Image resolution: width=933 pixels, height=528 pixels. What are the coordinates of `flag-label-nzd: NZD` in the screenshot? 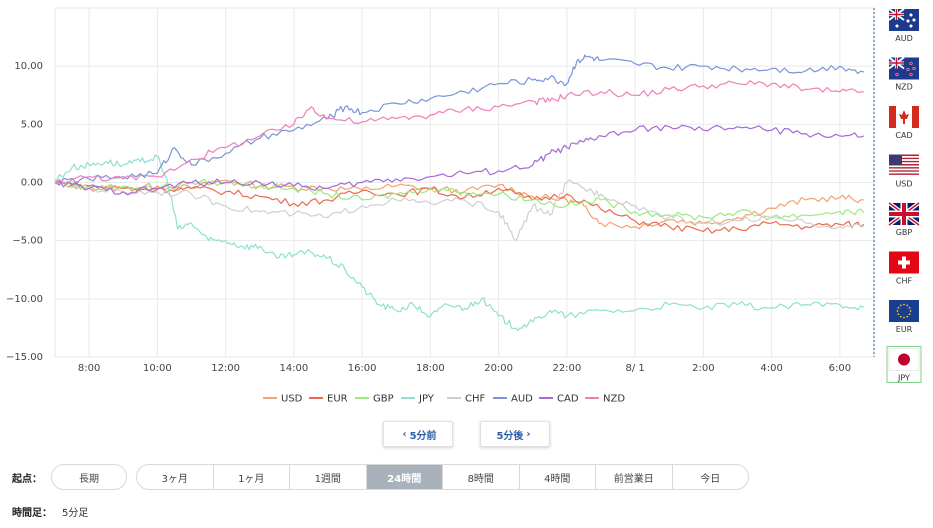 It's located at (904, 87).